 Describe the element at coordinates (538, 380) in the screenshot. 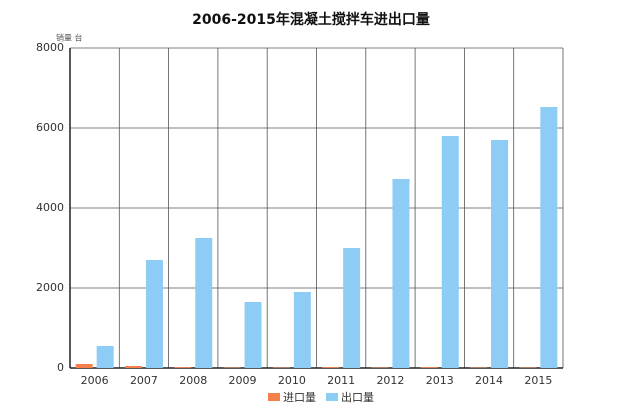

I see `x-tick-label: 2015` at that location.